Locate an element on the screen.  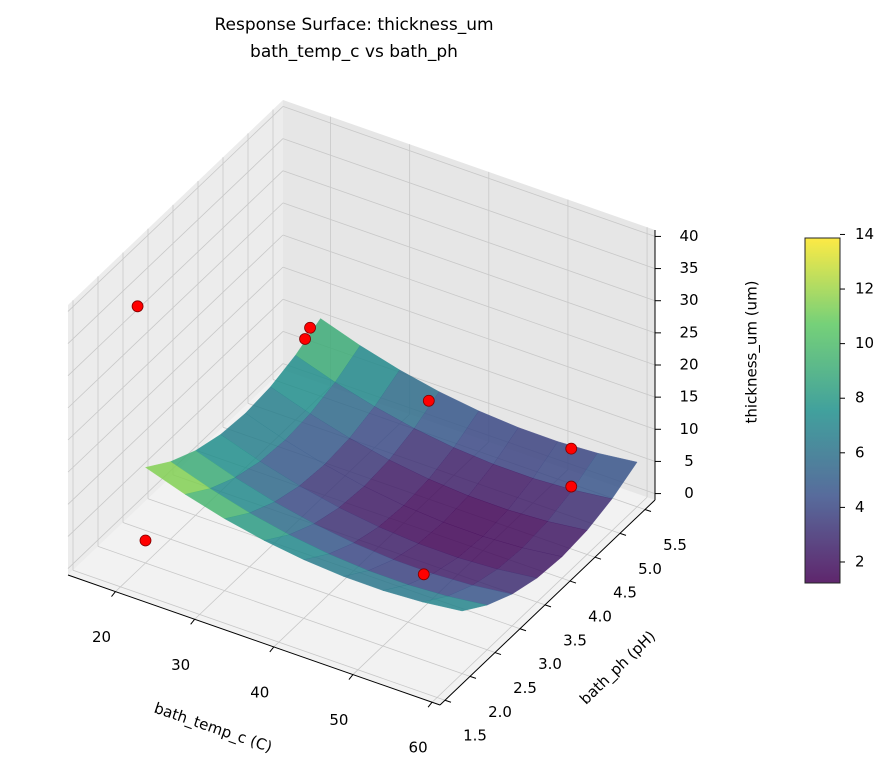
y-tick-label: 1.5 is located at coordinates (475, 736).